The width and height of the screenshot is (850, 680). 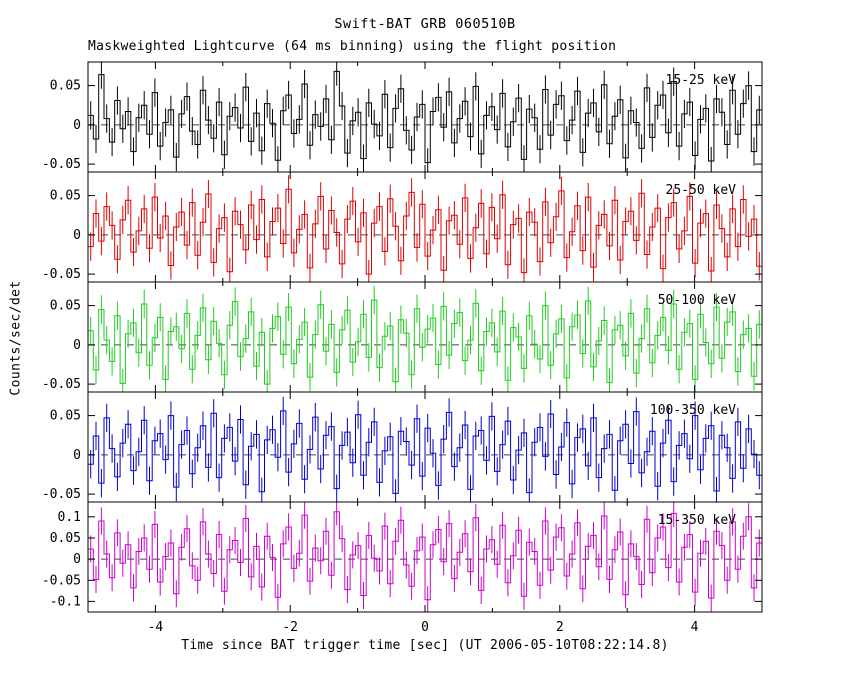 I want to click on panel-15-350-keV: 0.1 0.05 0 -0.05 -0.1 15-350 keV, so click(x=402, y=557).